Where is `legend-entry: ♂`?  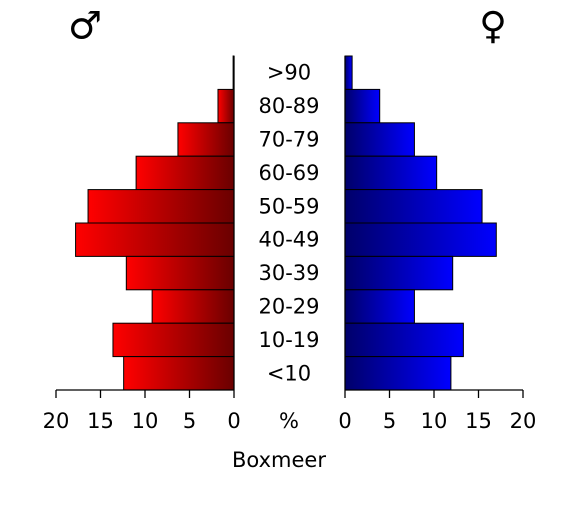
legend-entry: ♂ is located at coordinates (85, 26).